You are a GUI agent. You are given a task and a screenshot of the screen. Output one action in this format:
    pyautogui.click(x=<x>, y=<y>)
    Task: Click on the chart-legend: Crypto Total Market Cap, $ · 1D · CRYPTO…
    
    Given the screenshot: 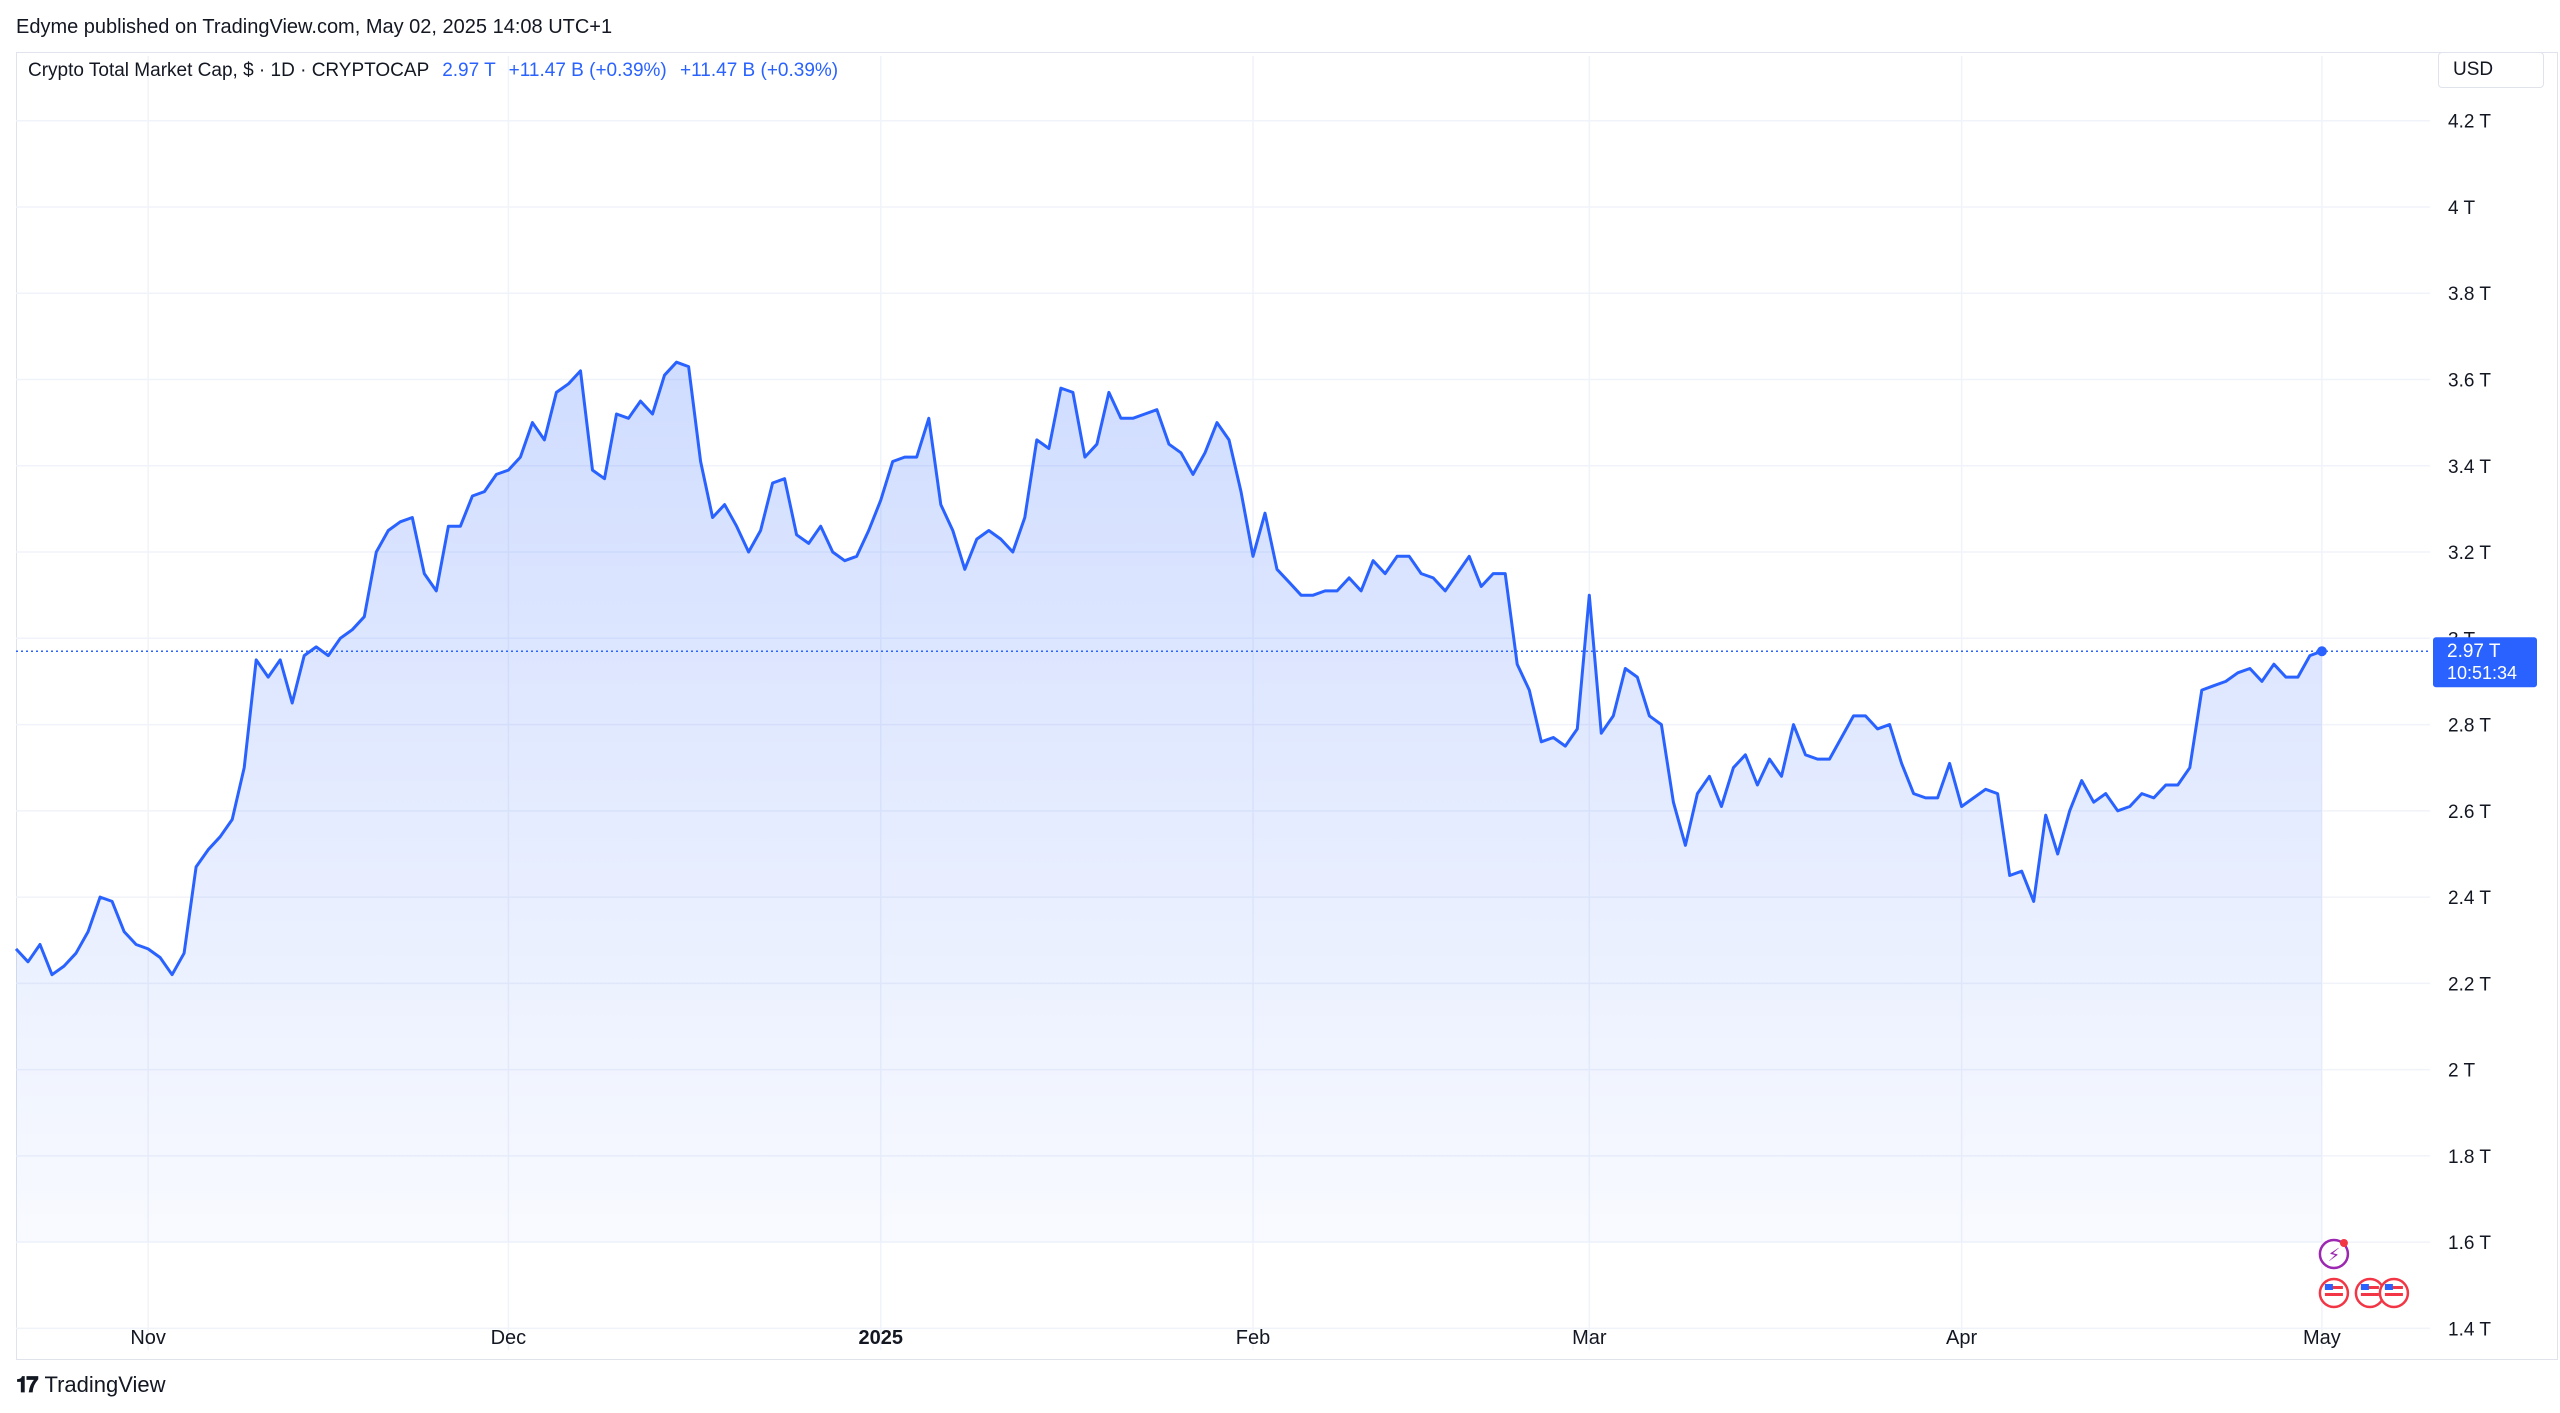 What is the action you would take?
    pyautogui.click(x=433, y=71)
    